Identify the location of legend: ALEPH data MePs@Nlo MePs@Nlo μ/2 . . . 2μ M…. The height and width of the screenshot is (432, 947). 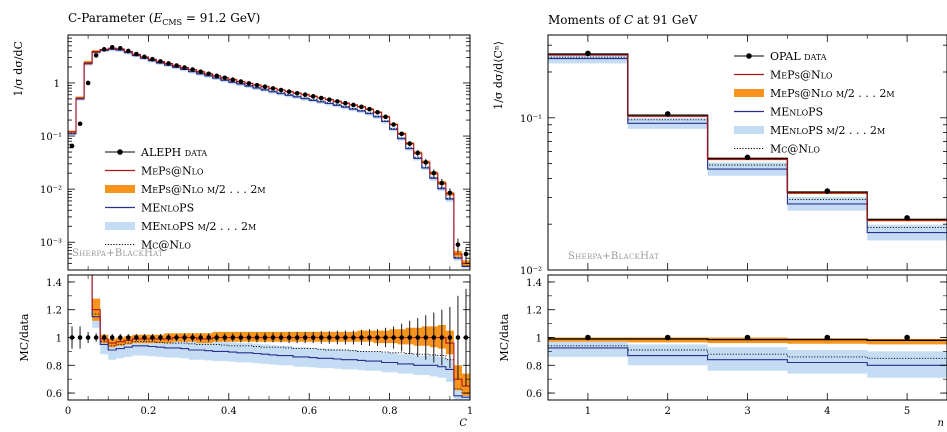
(185, 199).